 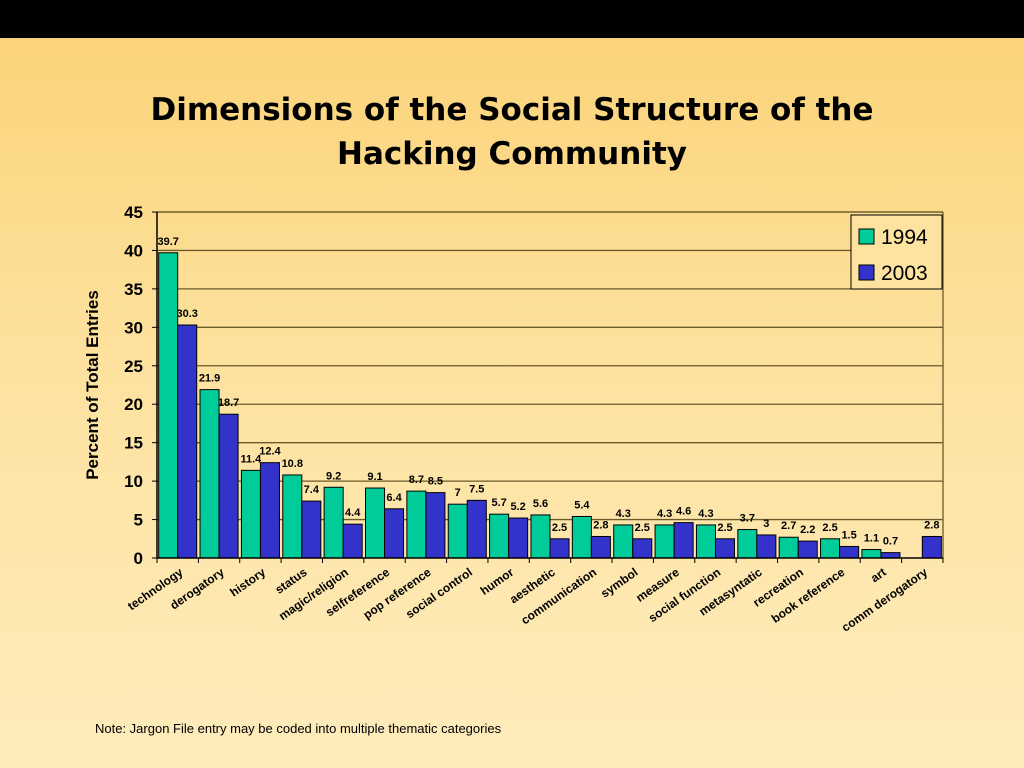 What do you see at coordinates (512, 154) in the screenshot?
I see `title-line-2: Hacking Community` at bounding box center [512, 154].